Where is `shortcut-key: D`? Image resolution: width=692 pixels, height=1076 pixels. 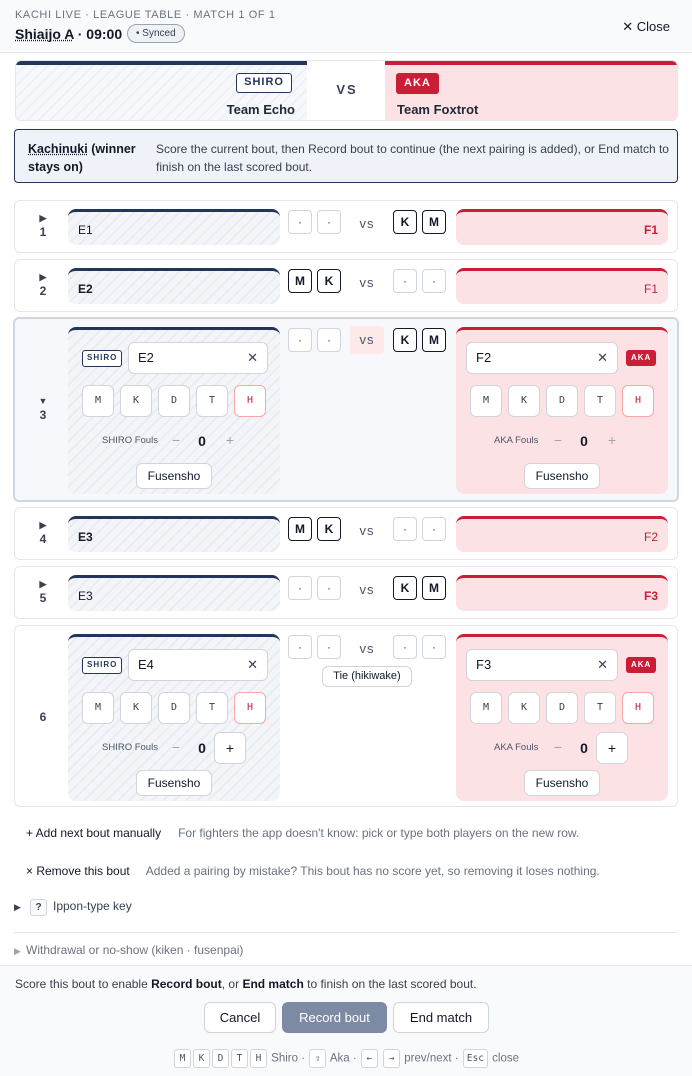
shortcut-key: D is located at coordinates (220, 1058).